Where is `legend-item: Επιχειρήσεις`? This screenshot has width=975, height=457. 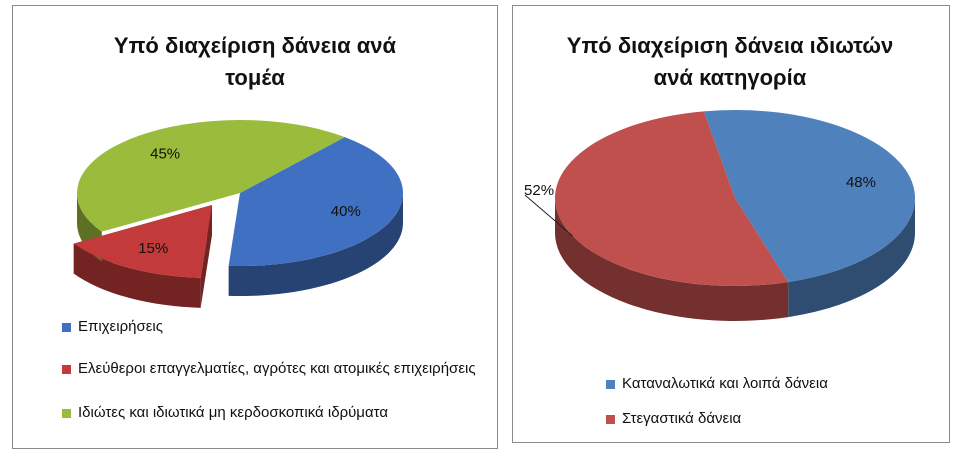
legend-item: Επιχειρήσεις is located at coordinates (270, 327).